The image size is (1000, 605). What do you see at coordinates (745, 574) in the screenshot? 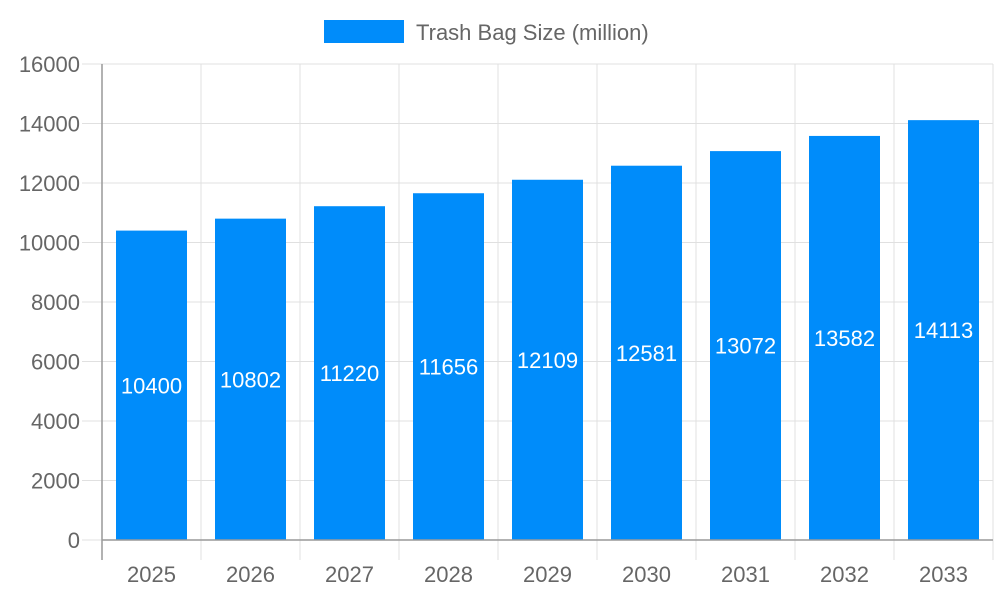
I see `x-tick-label: 2031` at bounding box center [745, 574].